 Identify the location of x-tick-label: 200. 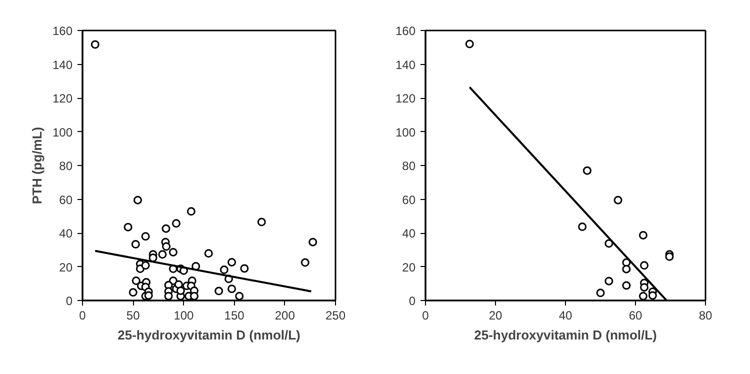
(285, 315).